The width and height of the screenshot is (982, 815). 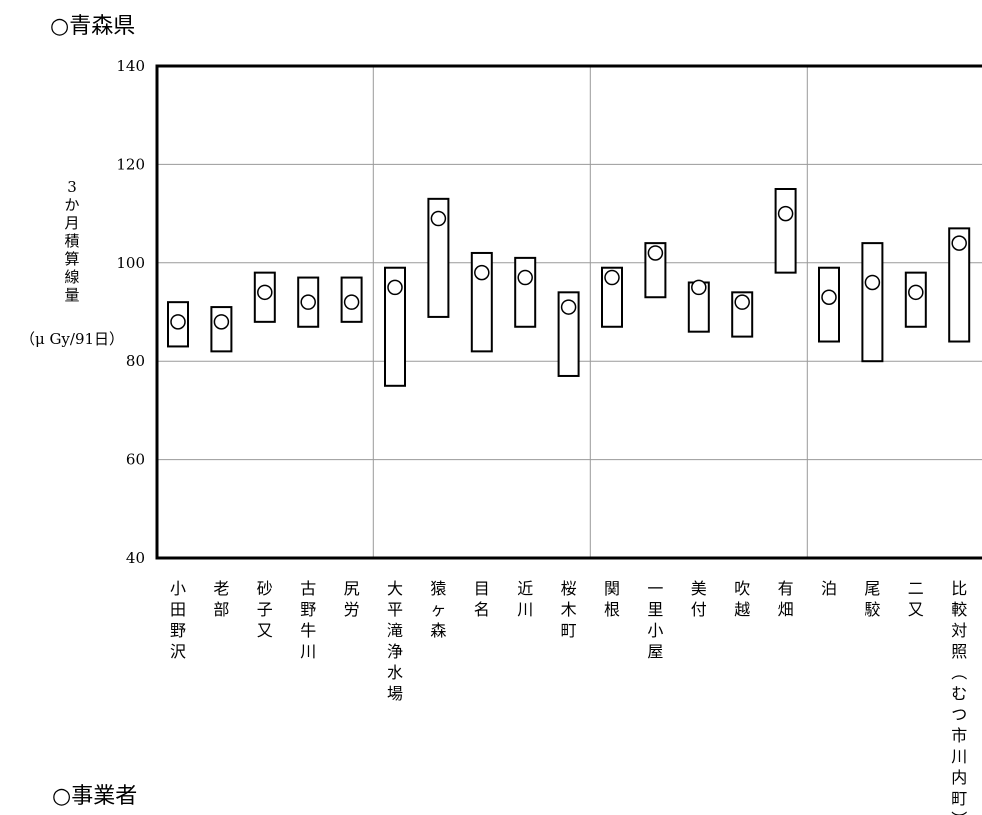 I want to click on y-tick-label: 60, so click(x=135, y=460).